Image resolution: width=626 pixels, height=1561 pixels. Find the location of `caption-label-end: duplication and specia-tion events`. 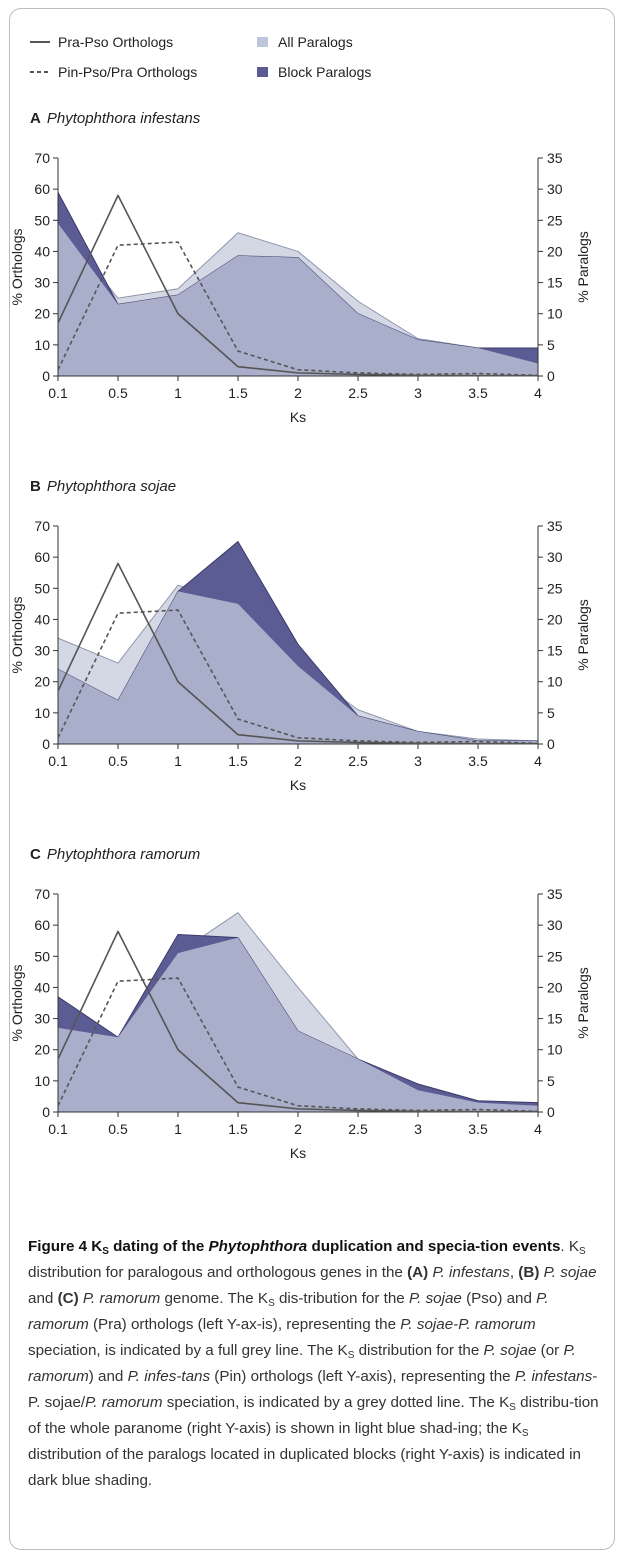

caption-label-end: duplication and specia-tion events is located at coordinates (434, 1246).